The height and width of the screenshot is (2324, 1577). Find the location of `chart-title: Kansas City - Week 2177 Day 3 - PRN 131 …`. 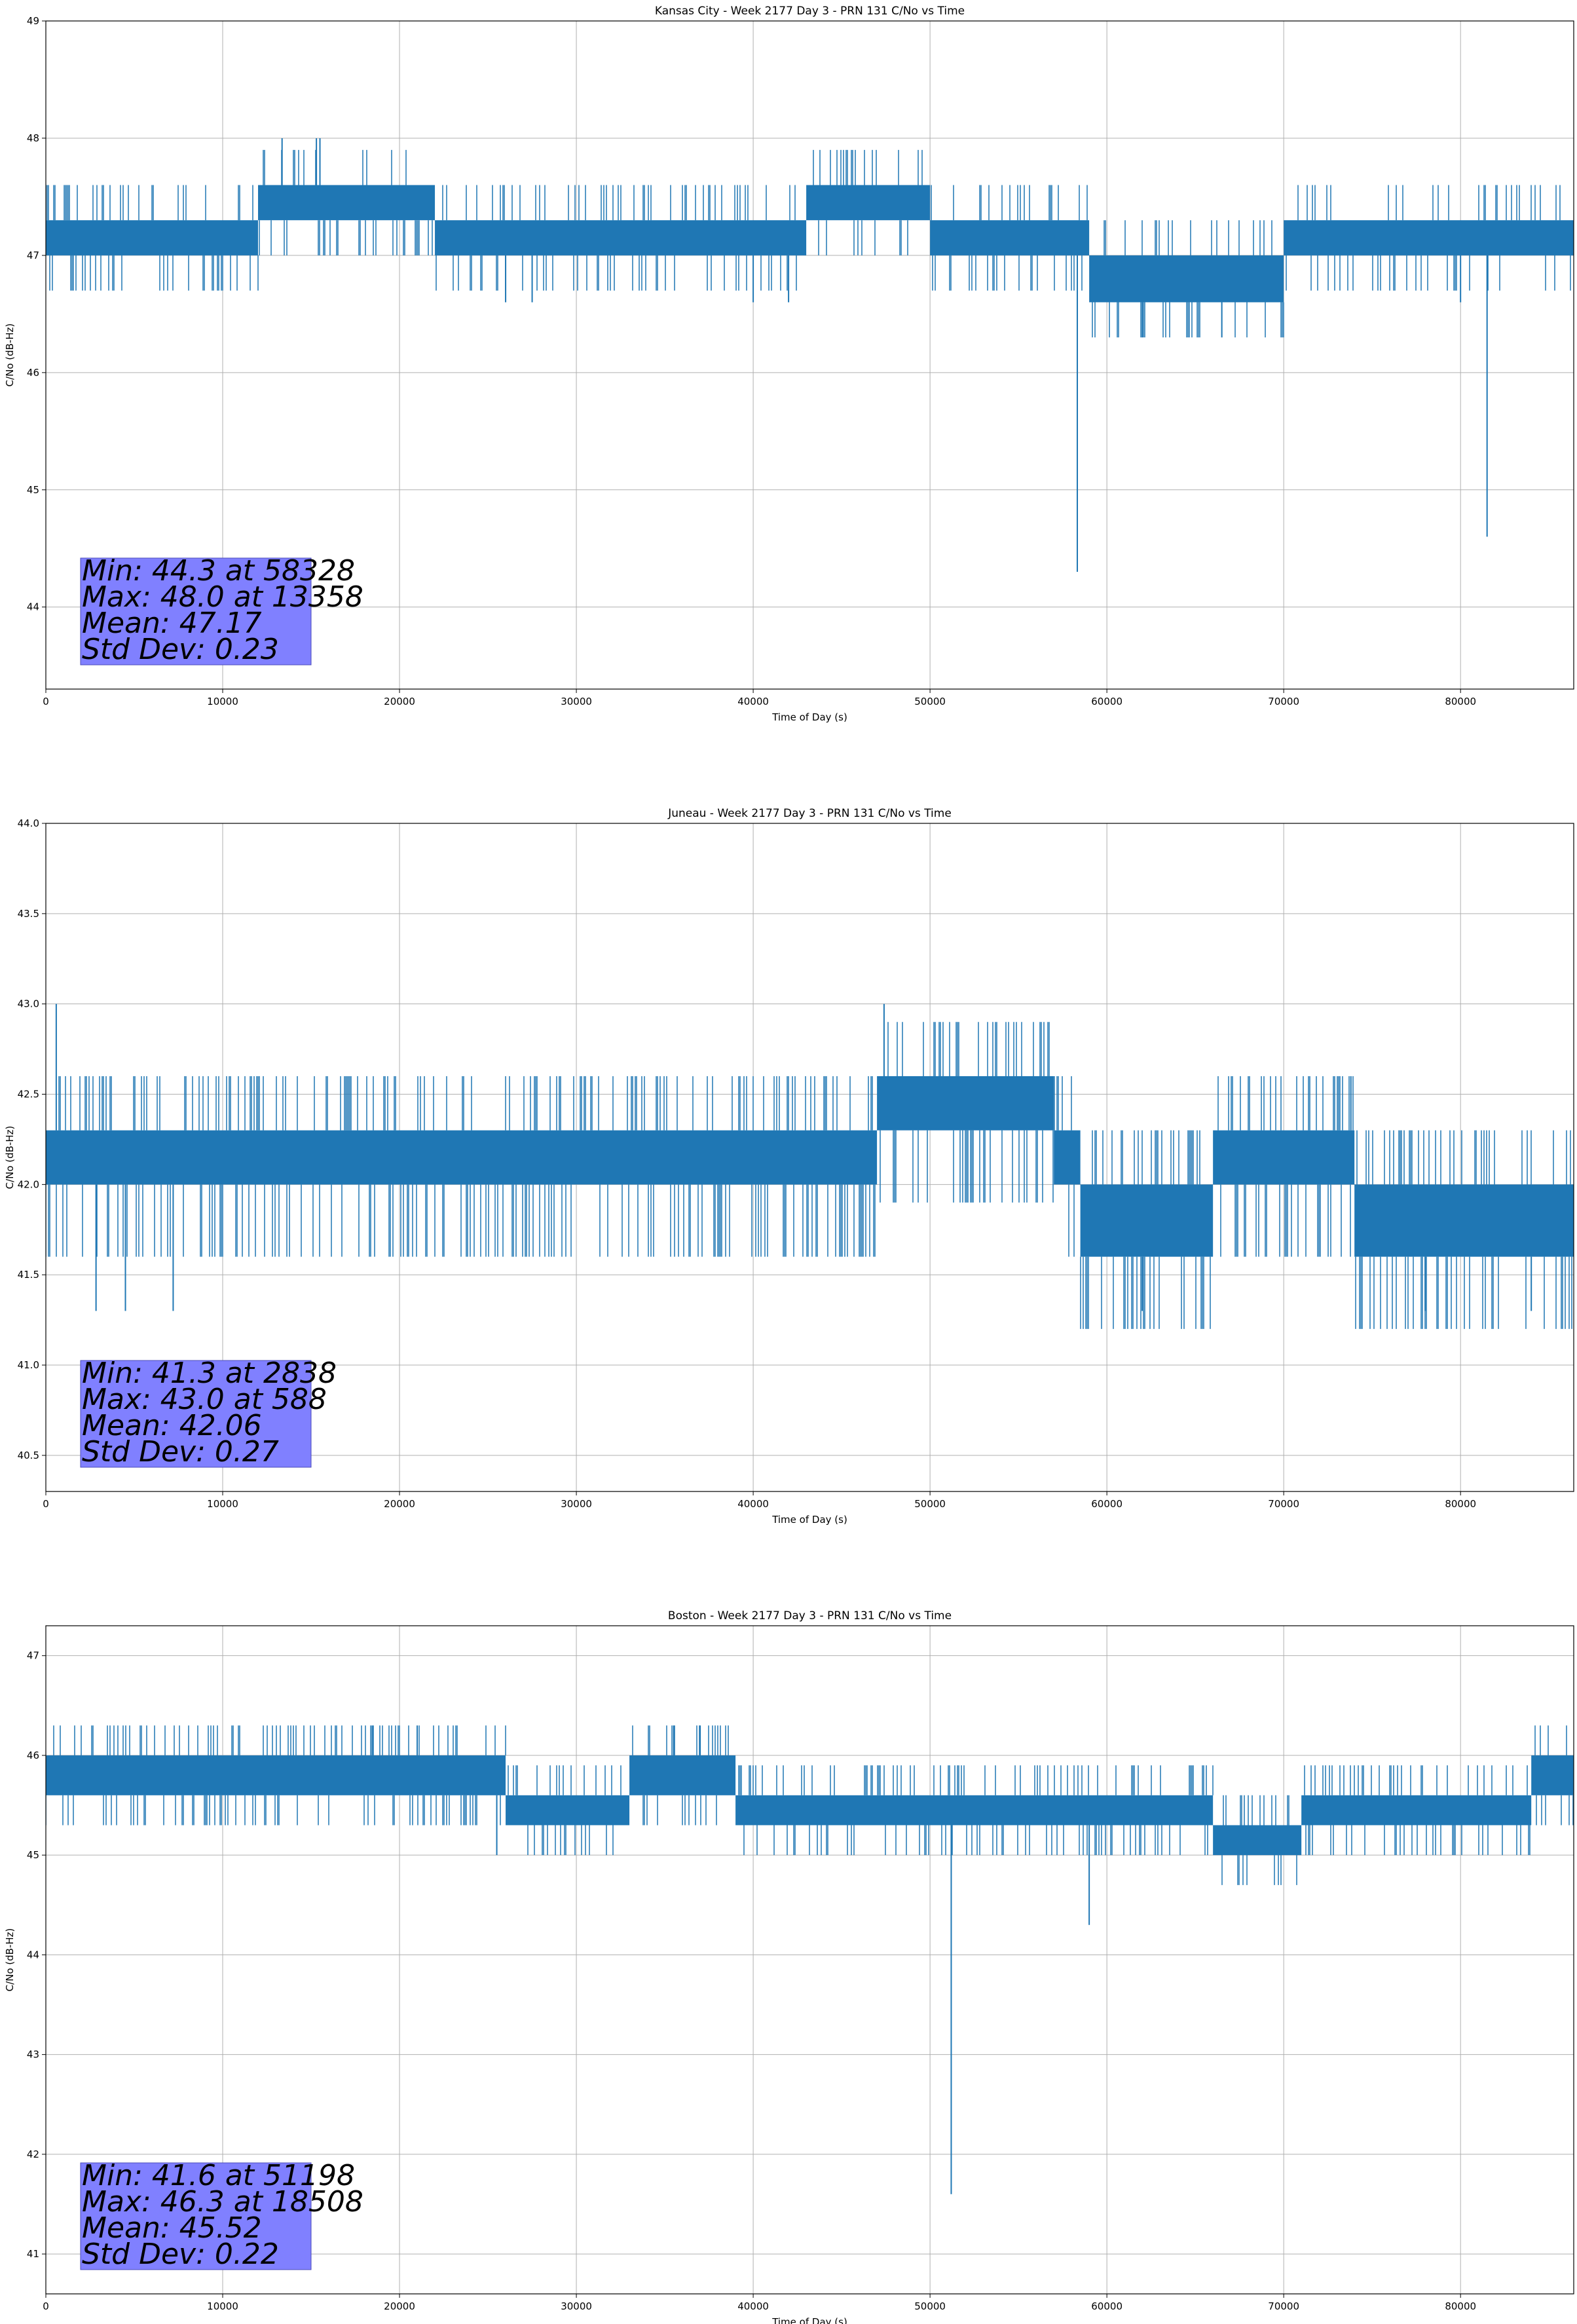

chart-title: Kansas City - Week 2177 Day 3 - PRN 131 … is located at coordinates (810, 11).